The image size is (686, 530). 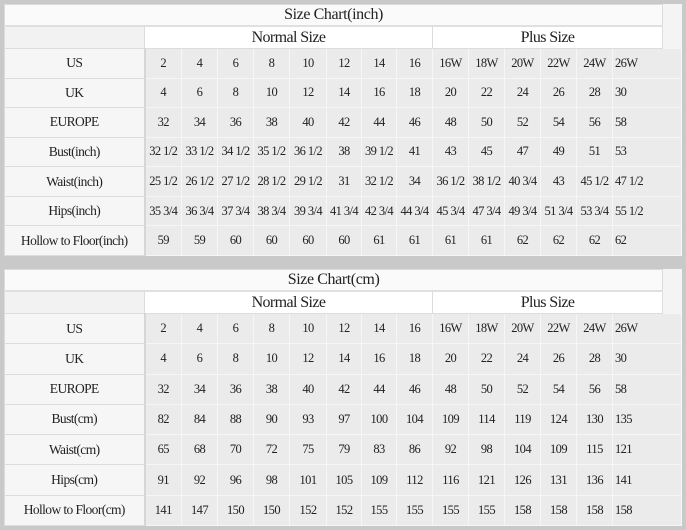 What do you see at coordinates (414, 389) in the screenshot?
I see `table-cell: 46` at bounding box center [414, 389].